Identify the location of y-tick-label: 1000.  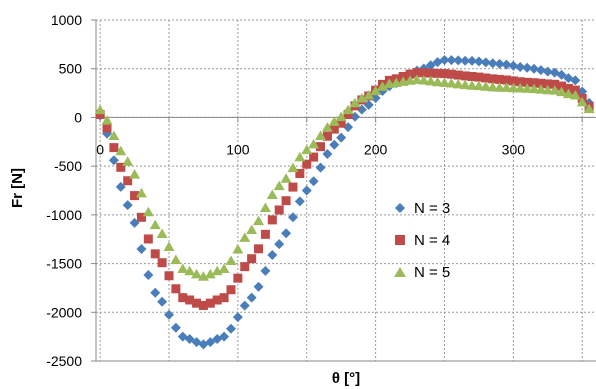
(66, 20).